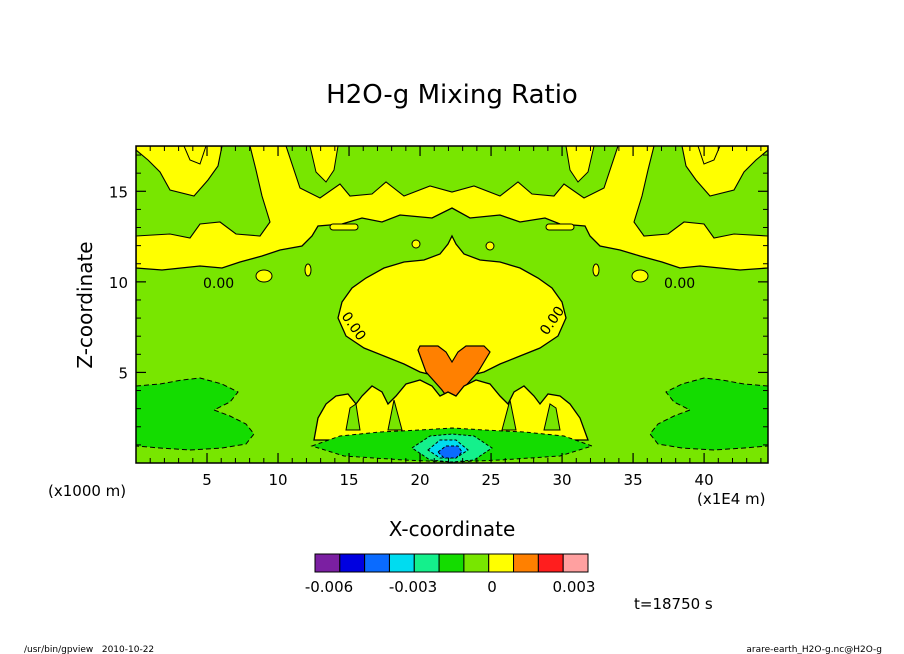 Image resolution: width=904 pixels, height=654 pixels. What do you see at coordinates (452, 208) in the screenshot?
I see `upper-band-region` at bounding box center [452, 208].